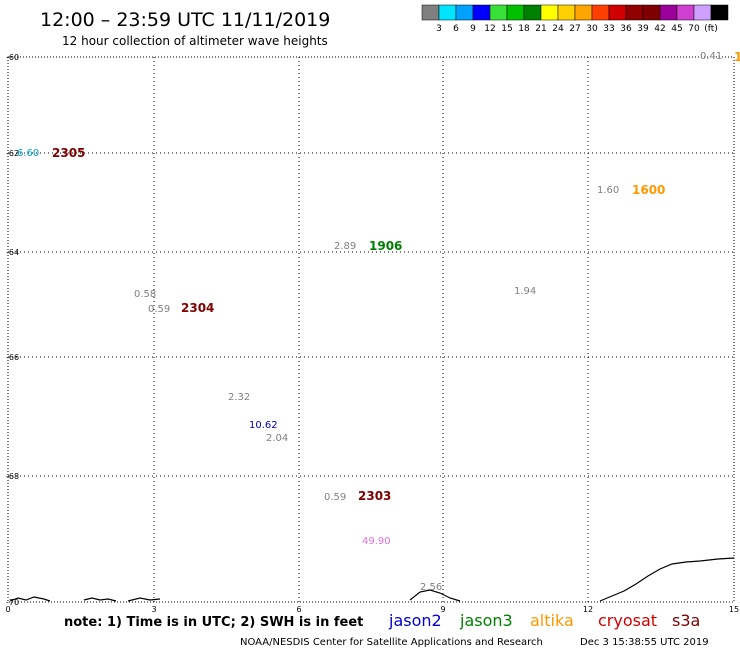 This screenshot has width=740, height=654. What do you see at coordinates (626, 29) in the screenshot?
I see `scale-label: 36` at bounding box center [626, 29].